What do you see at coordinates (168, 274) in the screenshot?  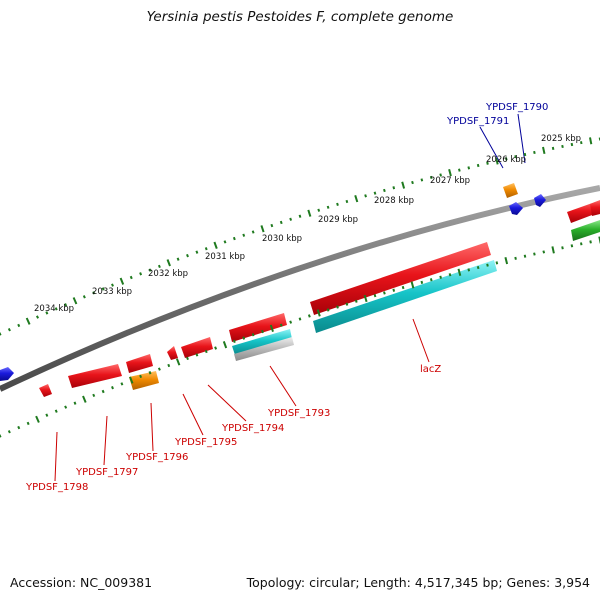 I see `tick-label: 2032 kbp` at bounding box center [168, 274].